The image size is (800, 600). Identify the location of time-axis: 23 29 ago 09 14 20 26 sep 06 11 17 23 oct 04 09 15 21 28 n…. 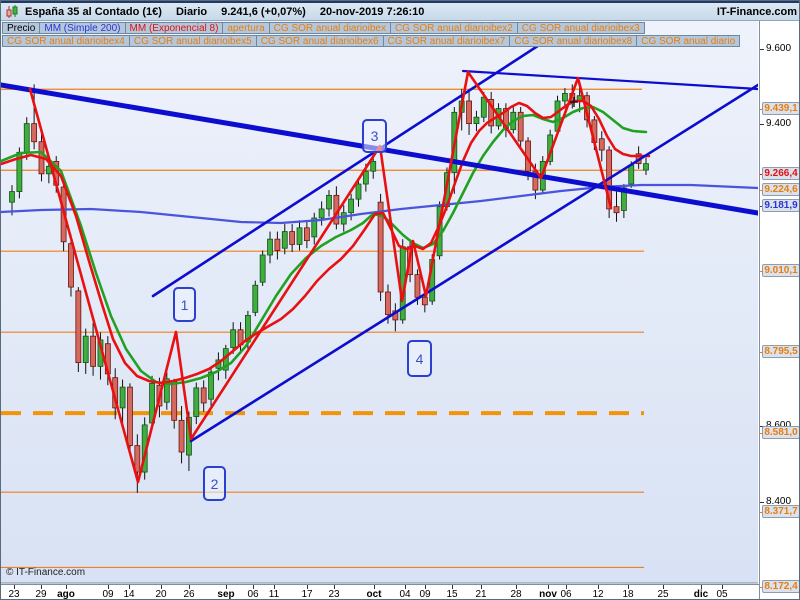
(380, 592).